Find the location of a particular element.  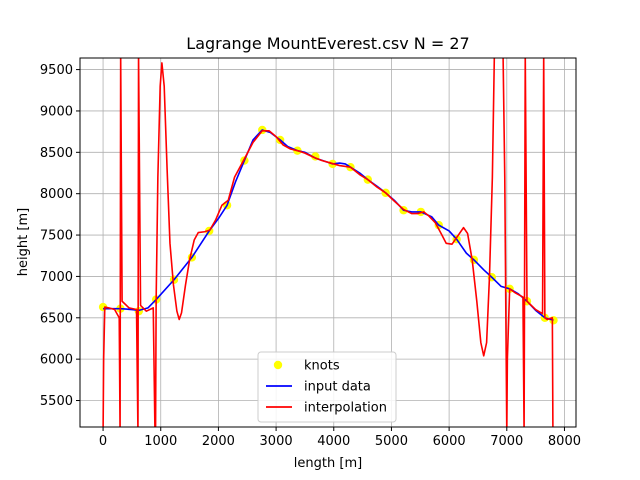

legend-entry: interpolation is located at coordinates (326, 408).